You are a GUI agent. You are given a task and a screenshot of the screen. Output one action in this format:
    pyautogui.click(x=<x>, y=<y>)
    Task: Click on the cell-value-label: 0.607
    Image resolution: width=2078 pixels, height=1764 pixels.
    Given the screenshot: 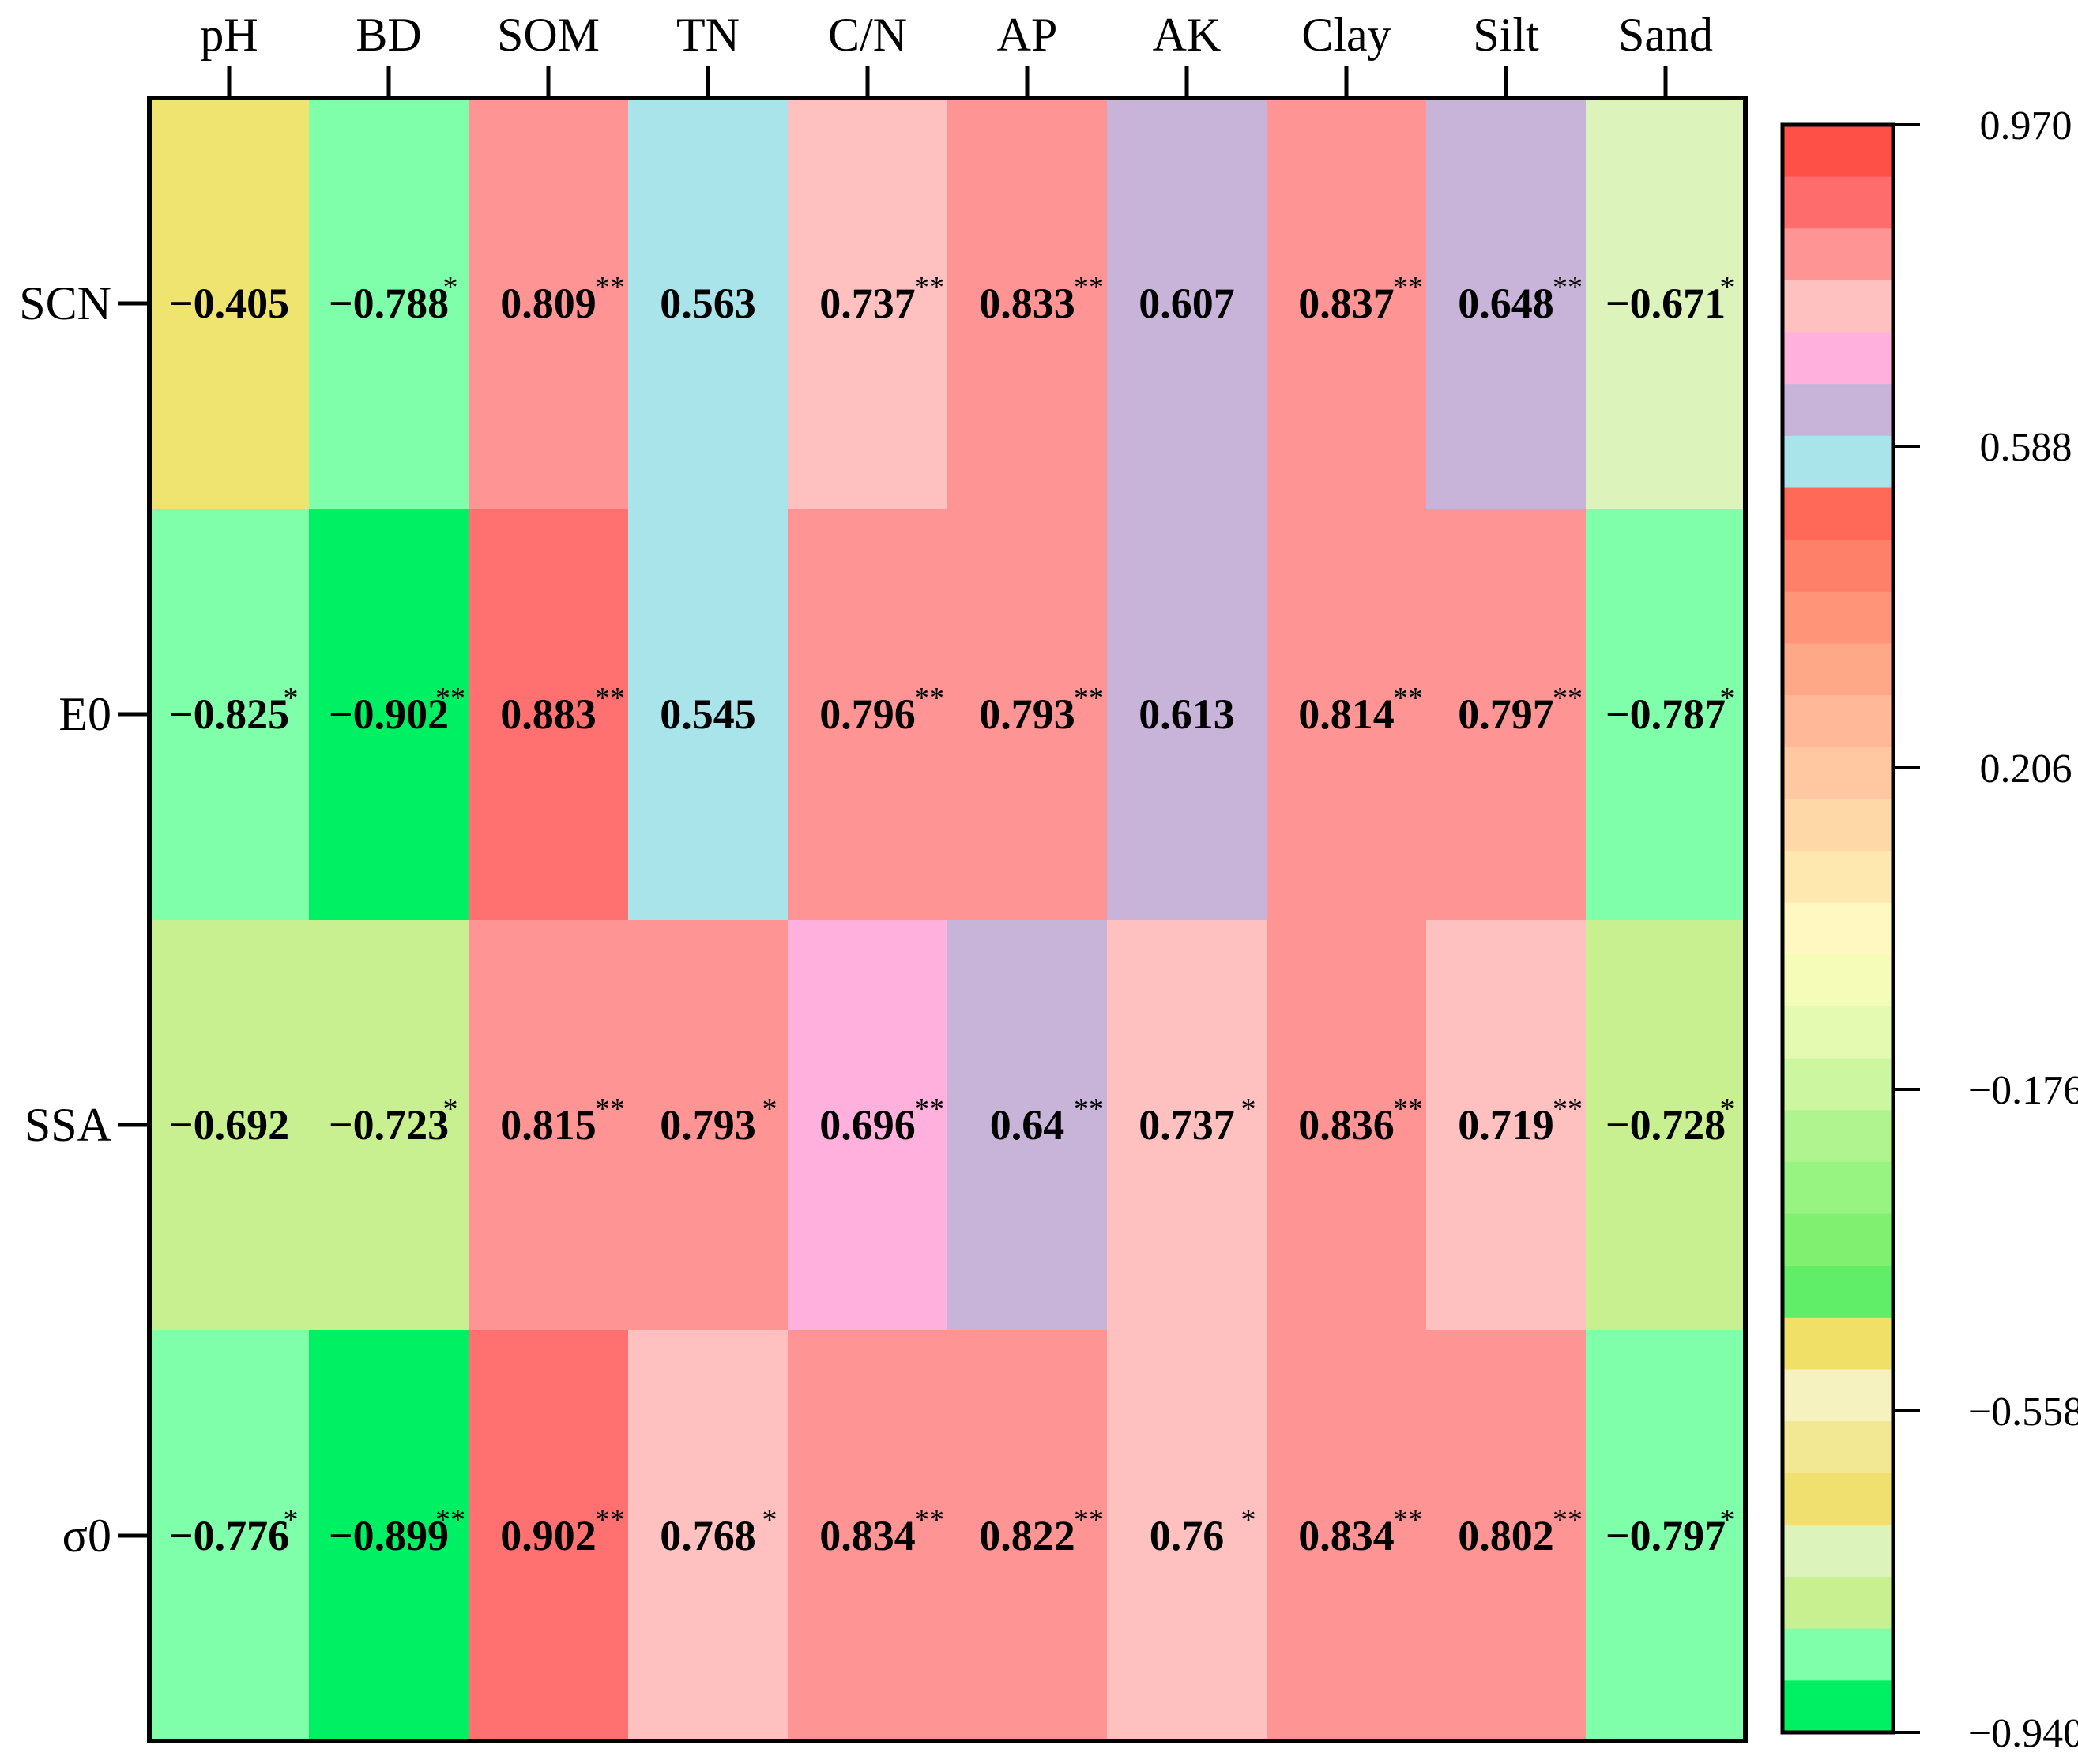 What is the action you would take?
    pyautogui.click(x=1187, y=303)
    